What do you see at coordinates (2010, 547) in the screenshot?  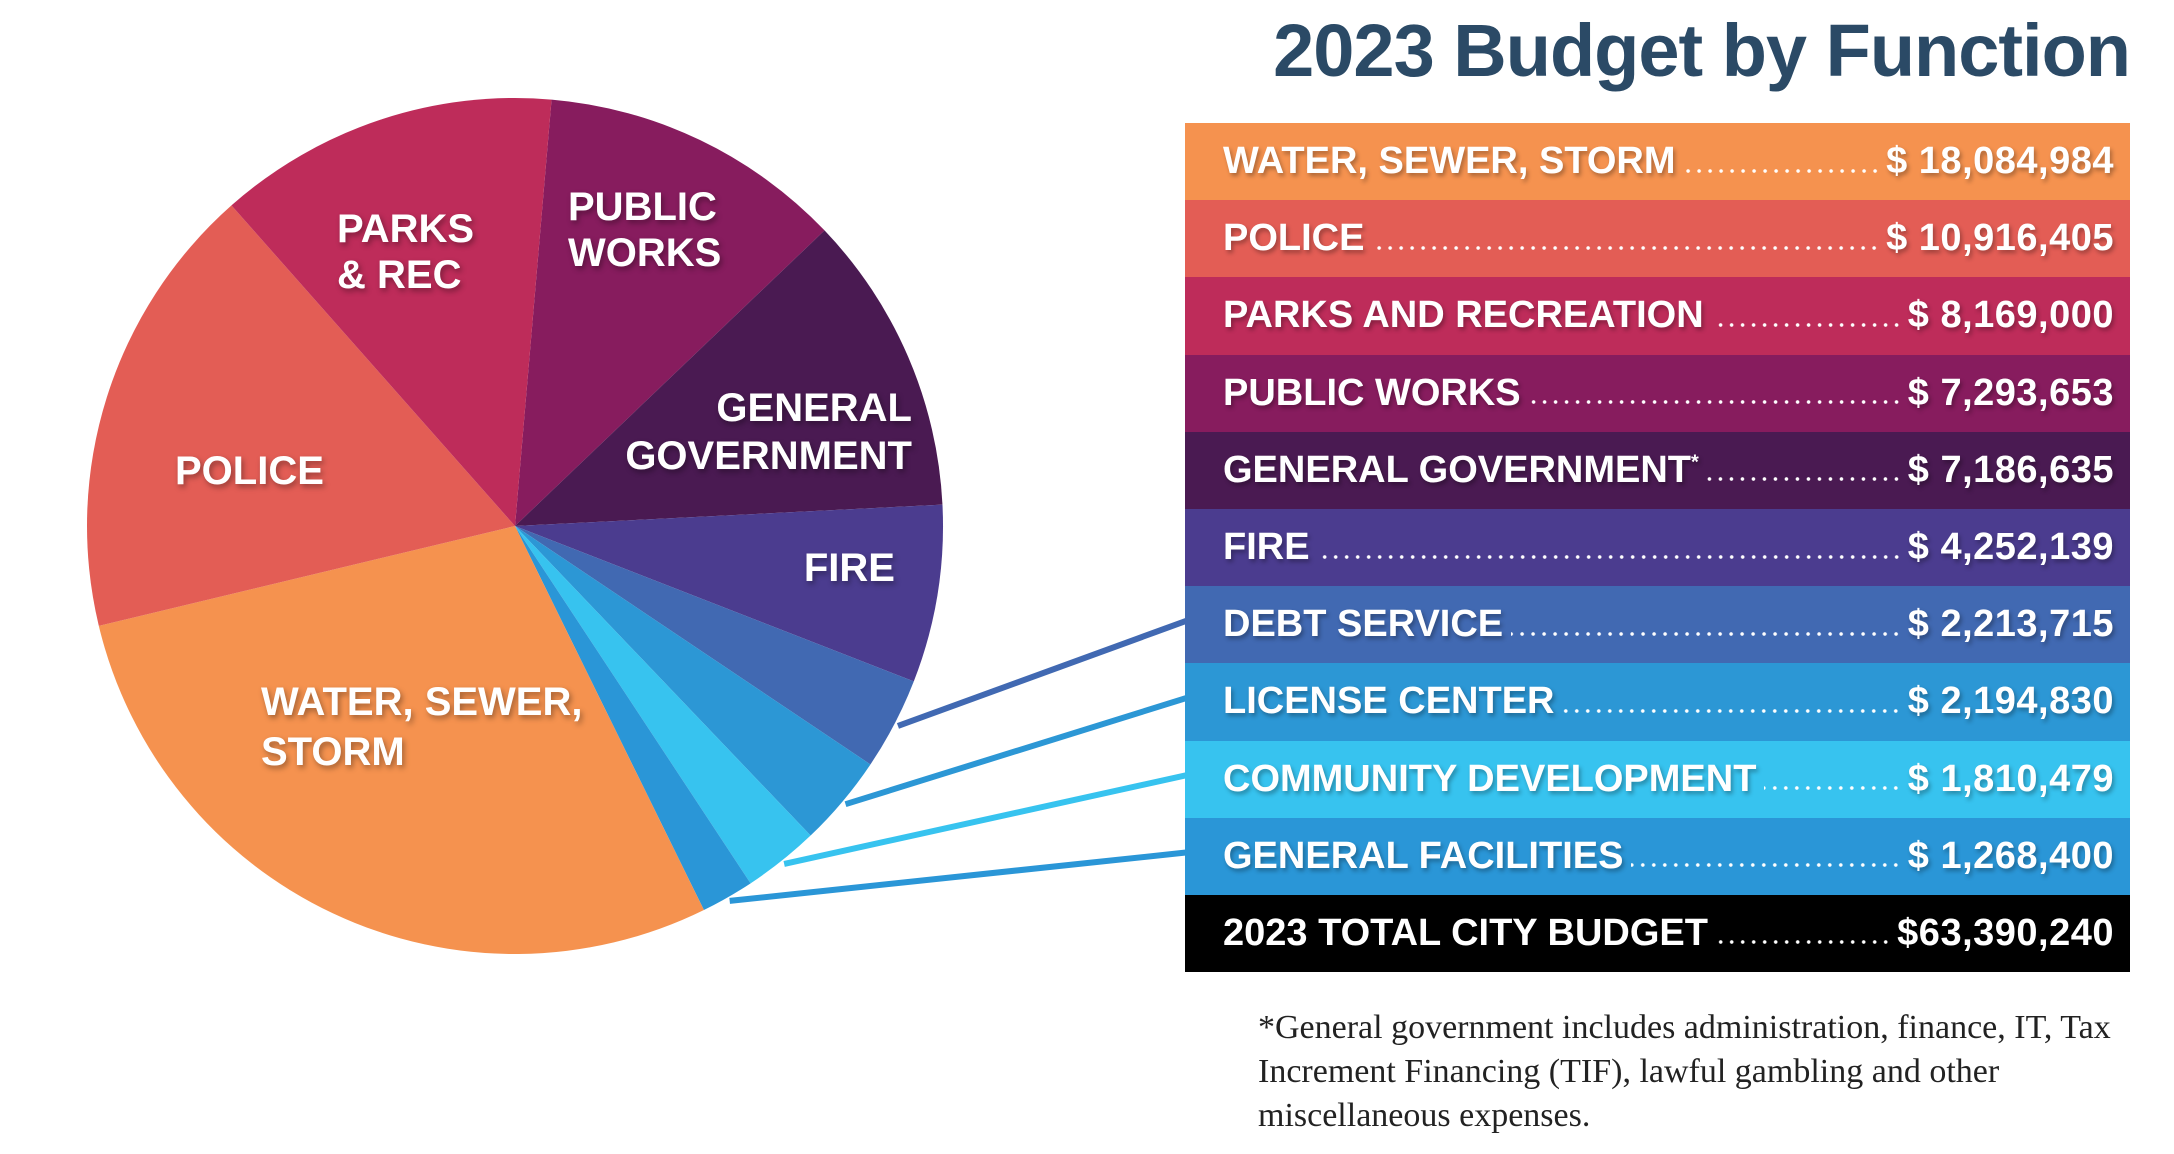 I see `row-amount: $ 4,252,139` at bounding box center [2010, 547].